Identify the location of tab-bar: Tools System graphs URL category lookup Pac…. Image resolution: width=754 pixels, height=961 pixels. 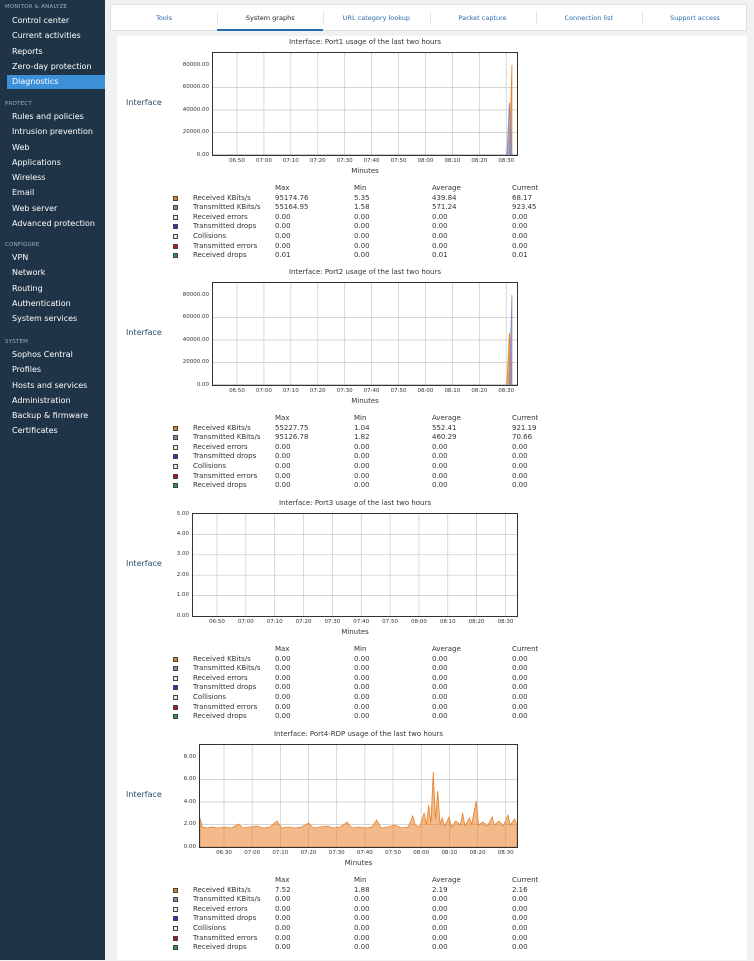
(428, 17).